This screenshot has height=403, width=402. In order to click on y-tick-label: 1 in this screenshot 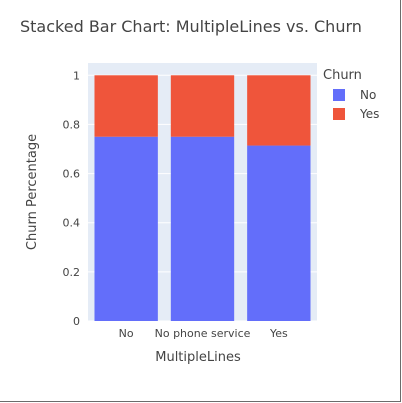, I will do `click(76, 75)`.